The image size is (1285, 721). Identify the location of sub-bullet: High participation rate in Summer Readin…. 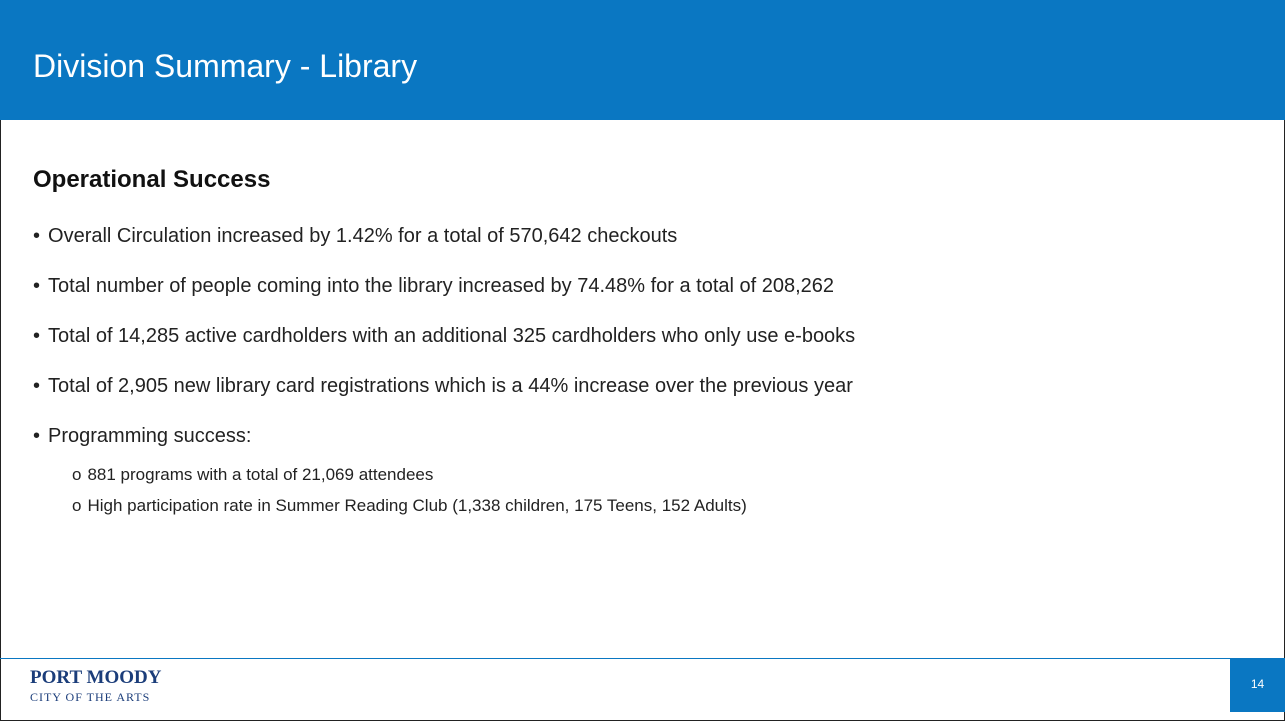
(409, 506).